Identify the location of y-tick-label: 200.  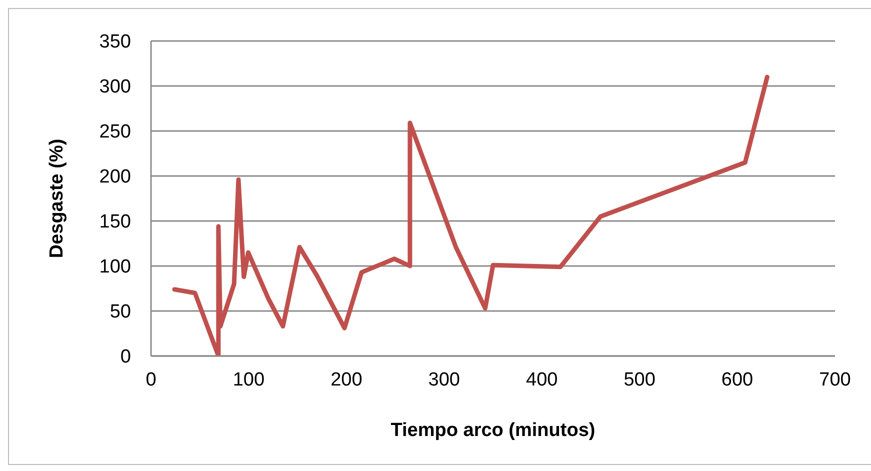
(115, 177).